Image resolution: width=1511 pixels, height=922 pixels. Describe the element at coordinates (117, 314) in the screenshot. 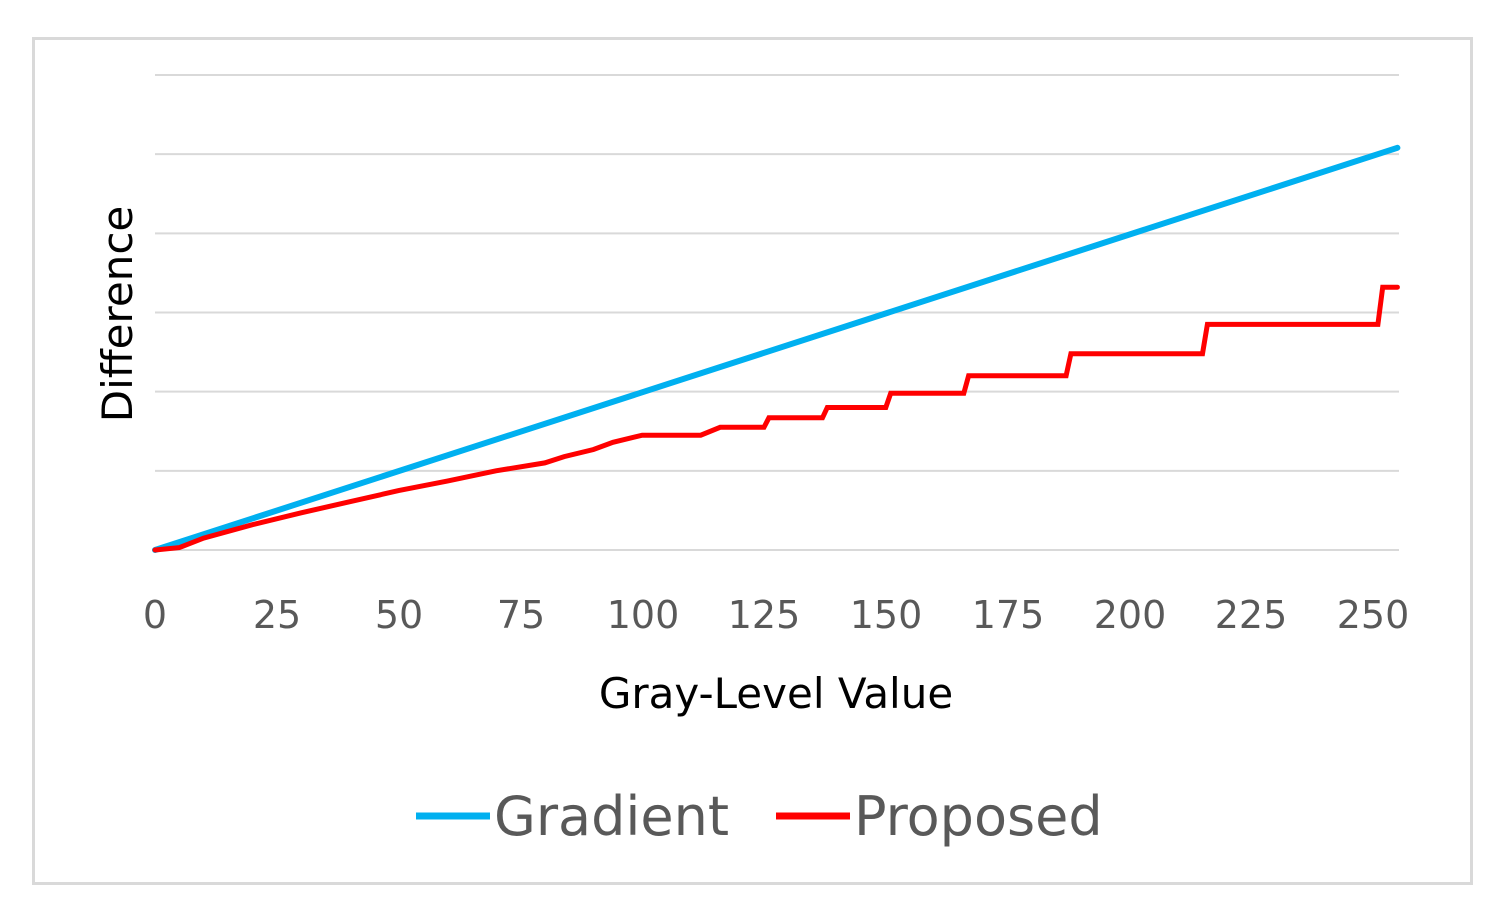

I see `y-axis-title: Difference` at that location.